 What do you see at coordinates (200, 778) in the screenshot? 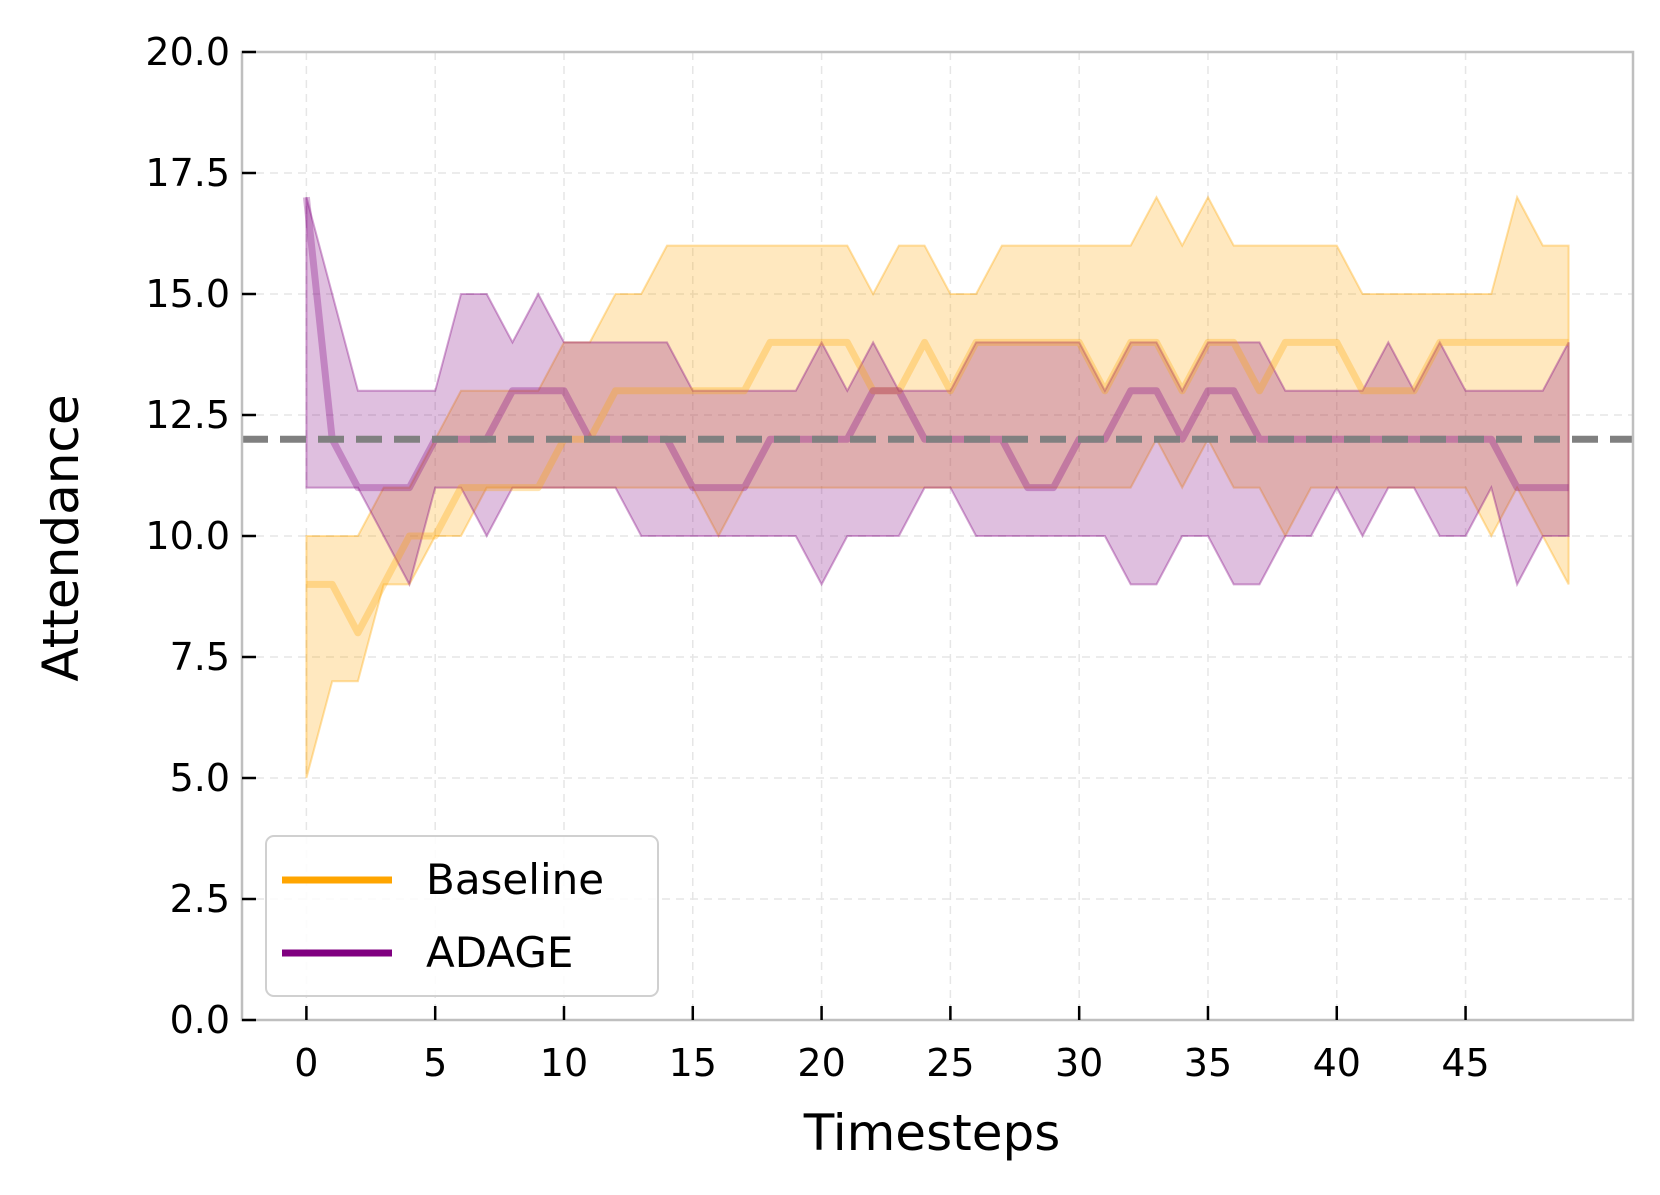
I see `y-tick-label: 5.0` at bounding box center [200, 778].